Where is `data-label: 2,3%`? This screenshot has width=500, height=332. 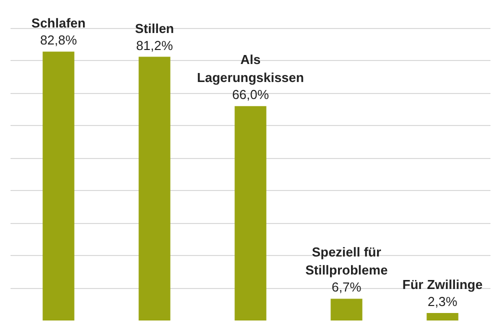 data-label: 2,3% is located at coordinates (443, 302).